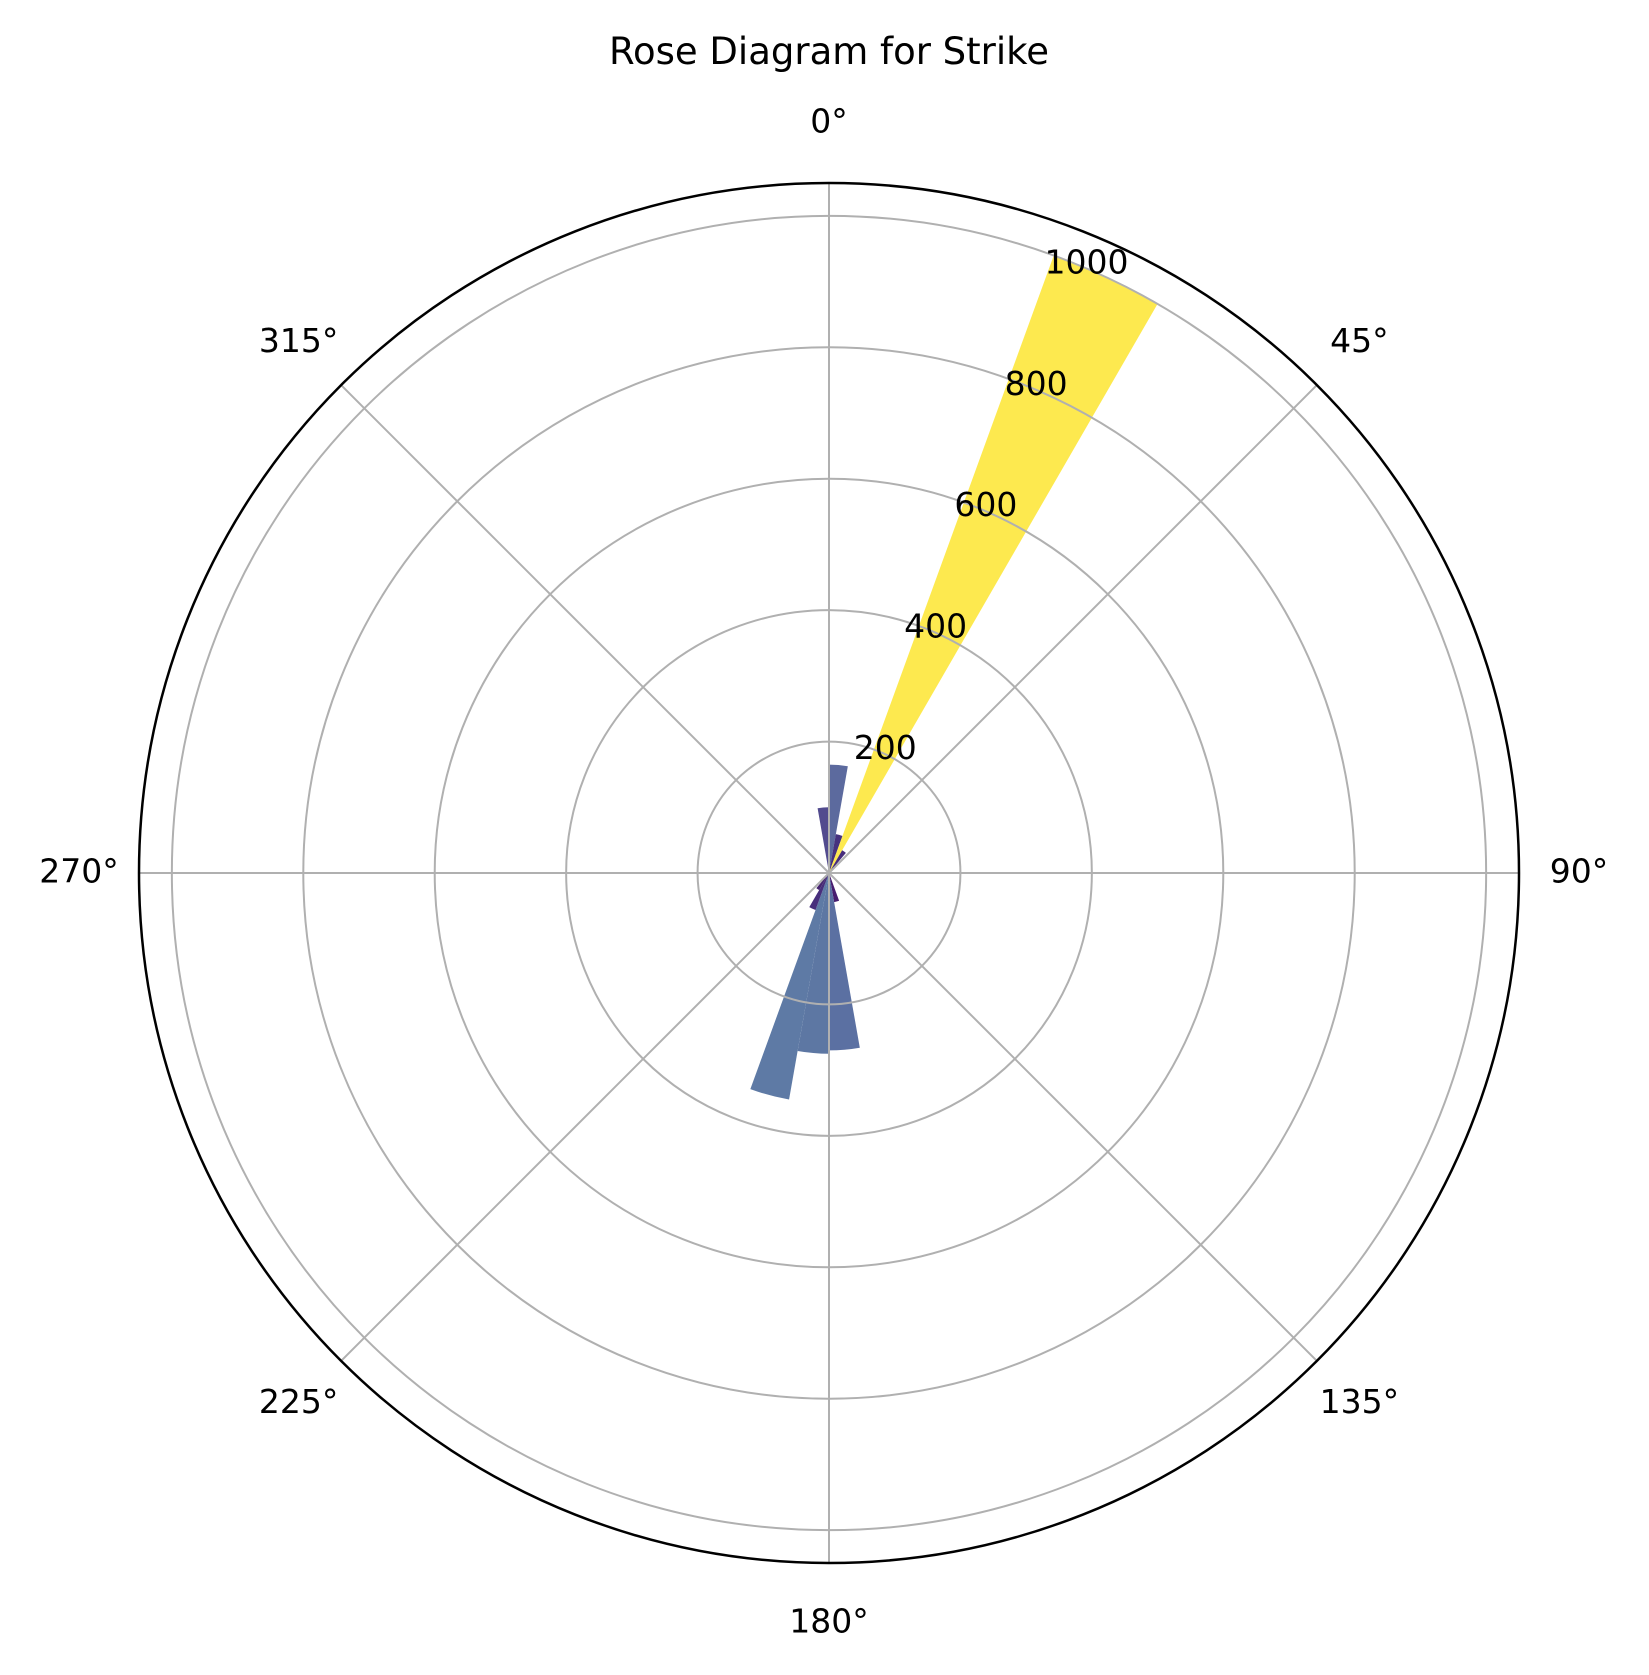 This screenshot has height=1675, width=1649. I want to click on r-tick-label-800: 800, so click(1036, 383).